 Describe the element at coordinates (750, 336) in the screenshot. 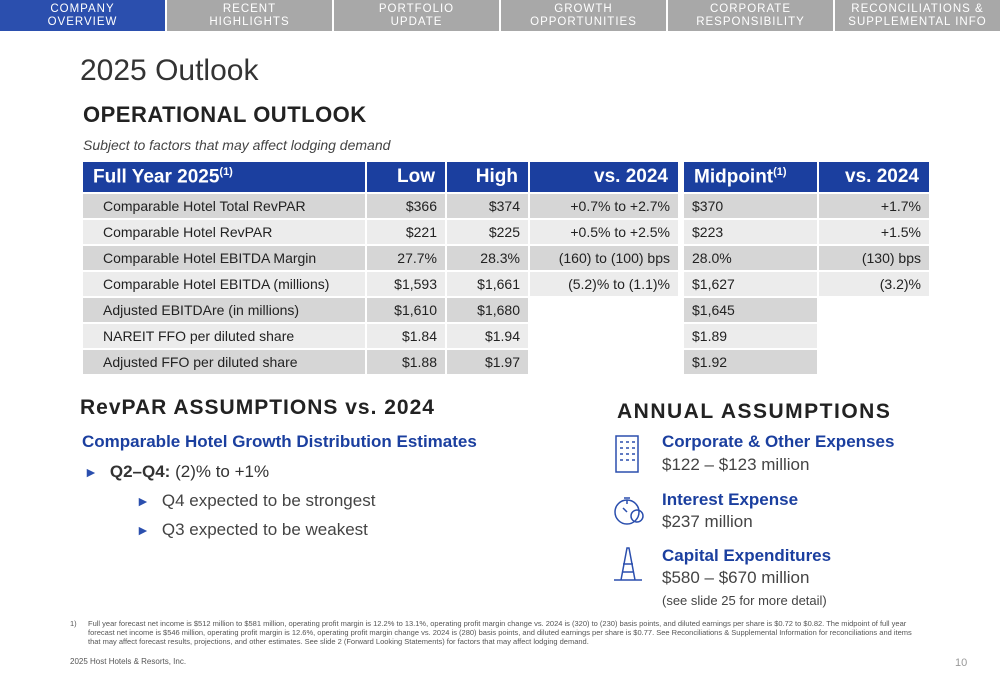

I see `table-cell: $1.89` at that location.